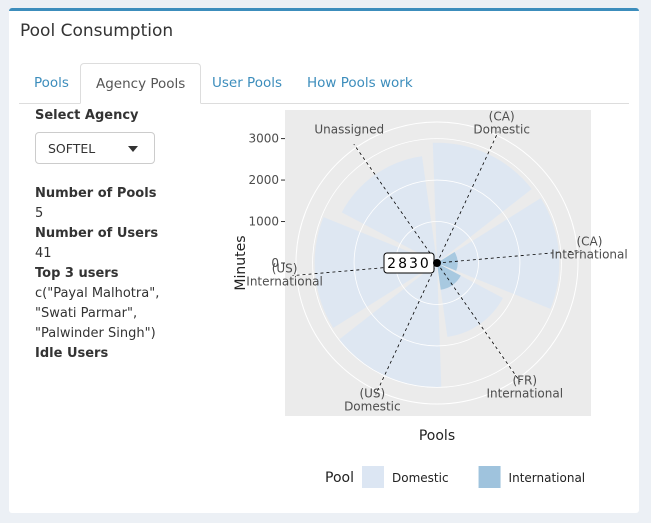  What do you see at coordinates (72, 353) in the screenshot?
I see `field-label: Idle Users` at bounding box center [72, 353].